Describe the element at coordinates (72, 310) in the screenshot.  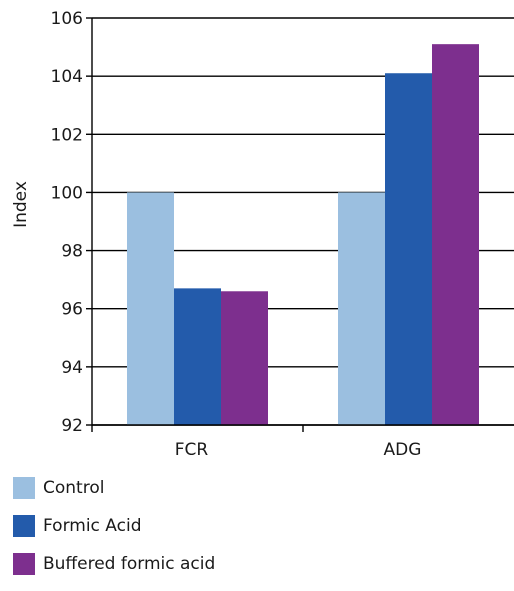
I see `y-tick-label: 96` at that location.